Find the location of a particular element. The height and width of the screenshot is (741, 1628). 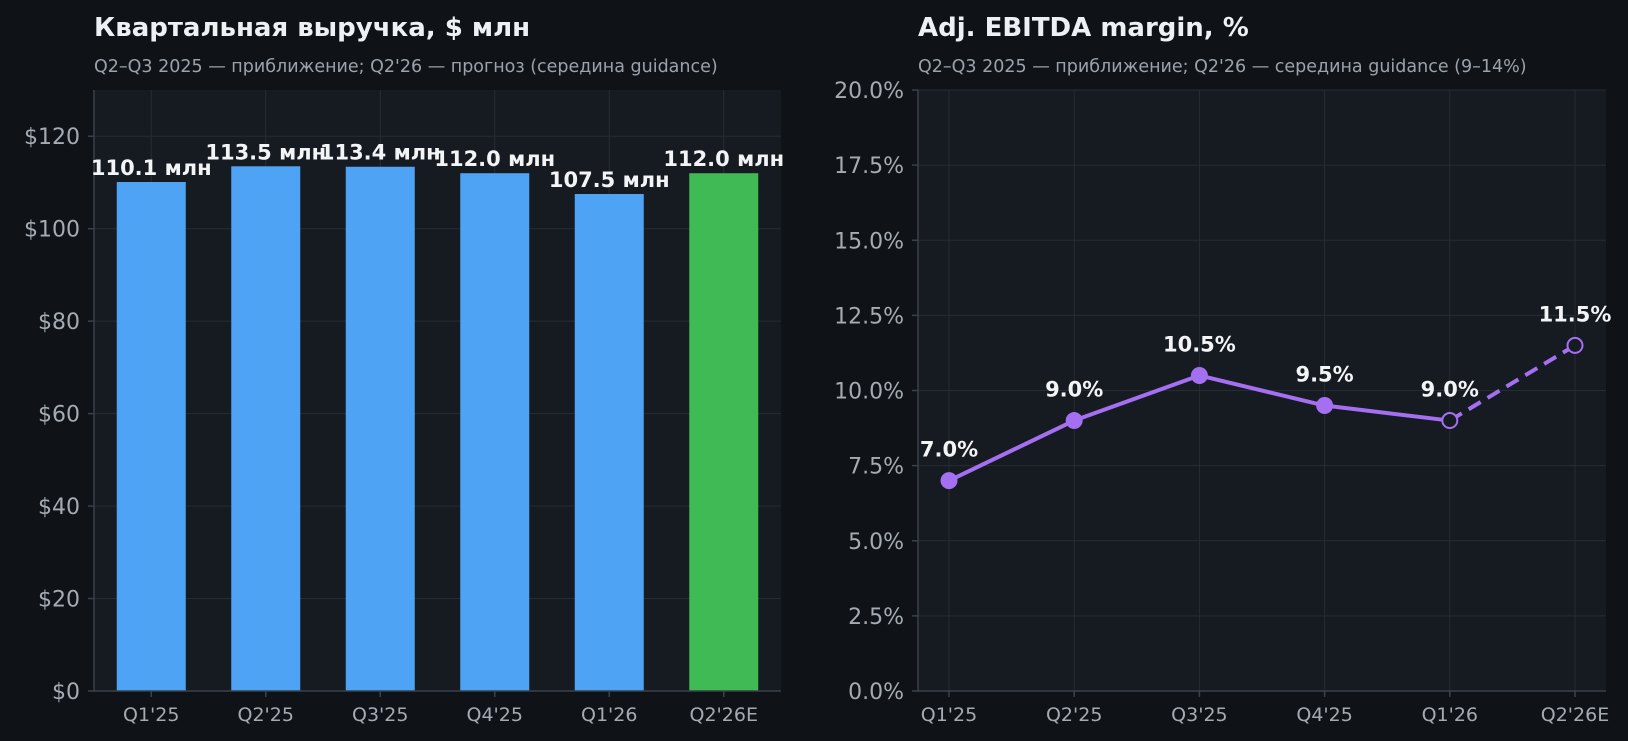

revenue-data-label: 113.5 млн is located at coordinates (265, 152).